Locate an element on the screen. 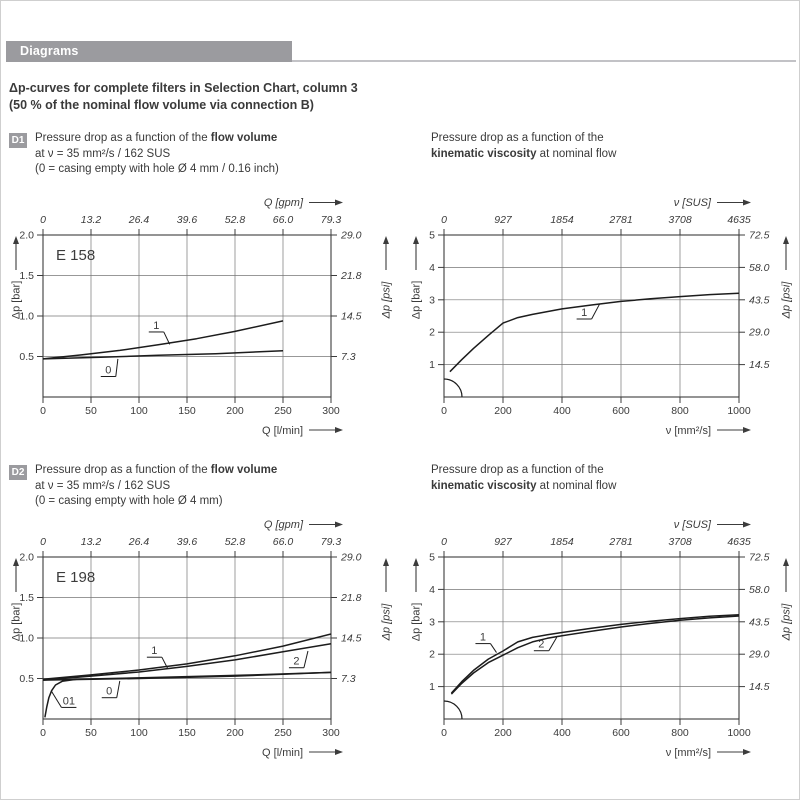 The image size is (800, 800). d2-badge: D2 is located at coordinates (18, 472).